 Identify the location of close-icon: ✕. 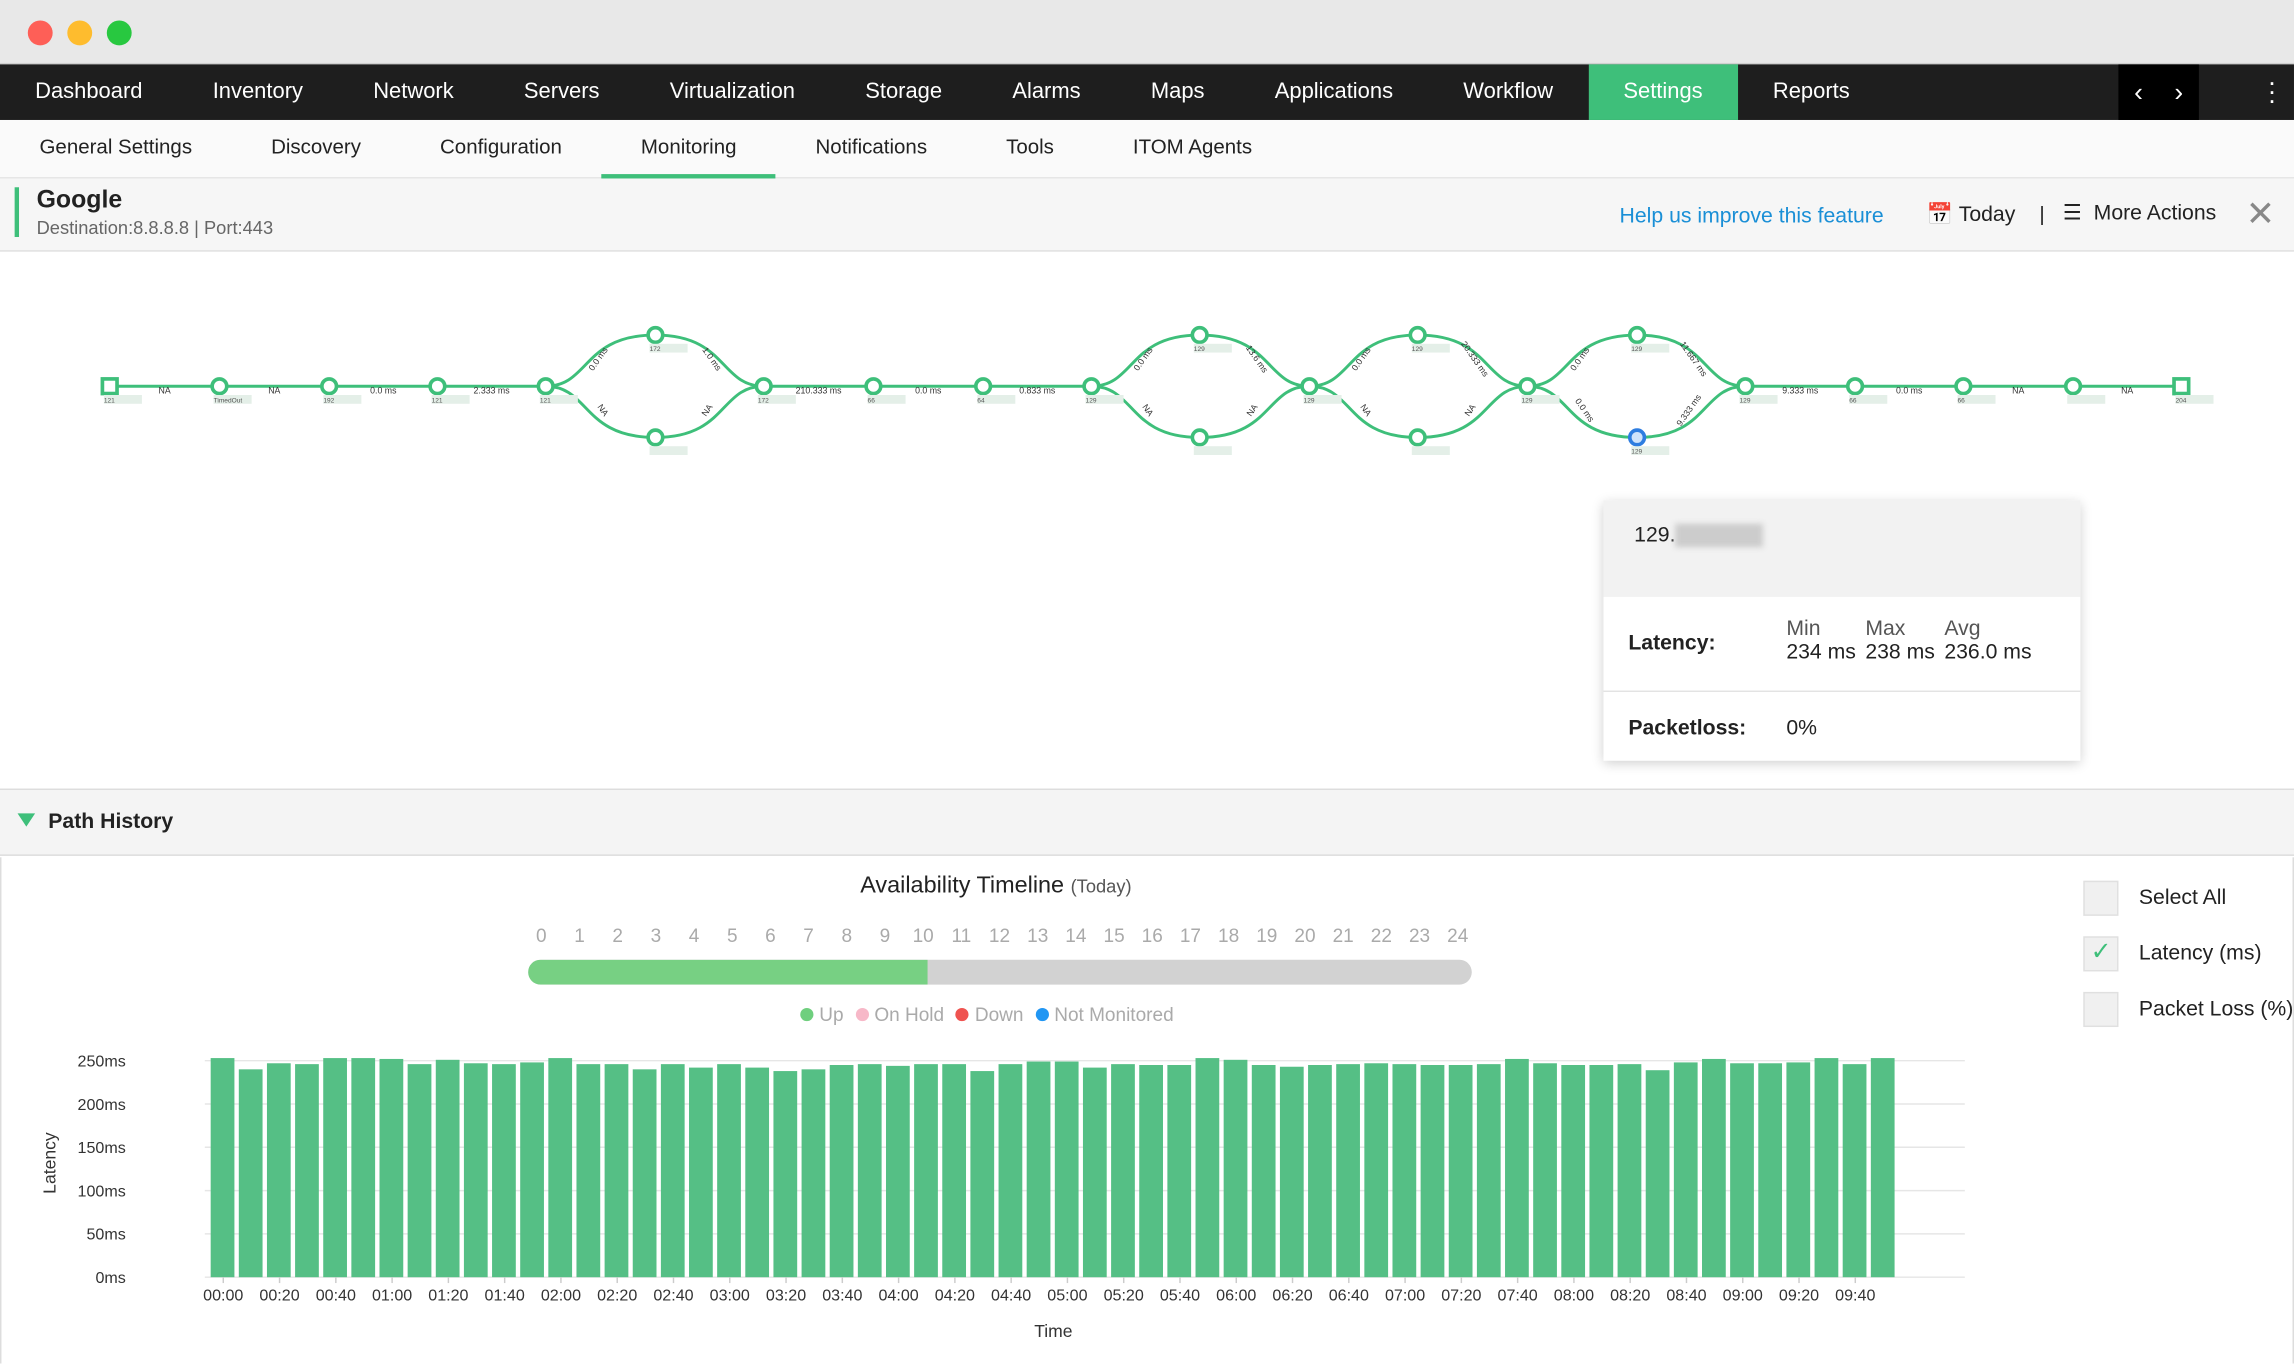
(2260, 214).